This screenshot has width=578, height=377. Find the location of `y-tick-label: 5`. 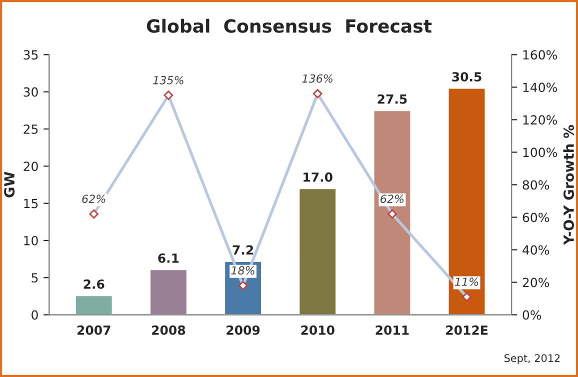

y-tick-label: 5 is located at coordinates (35, 278).